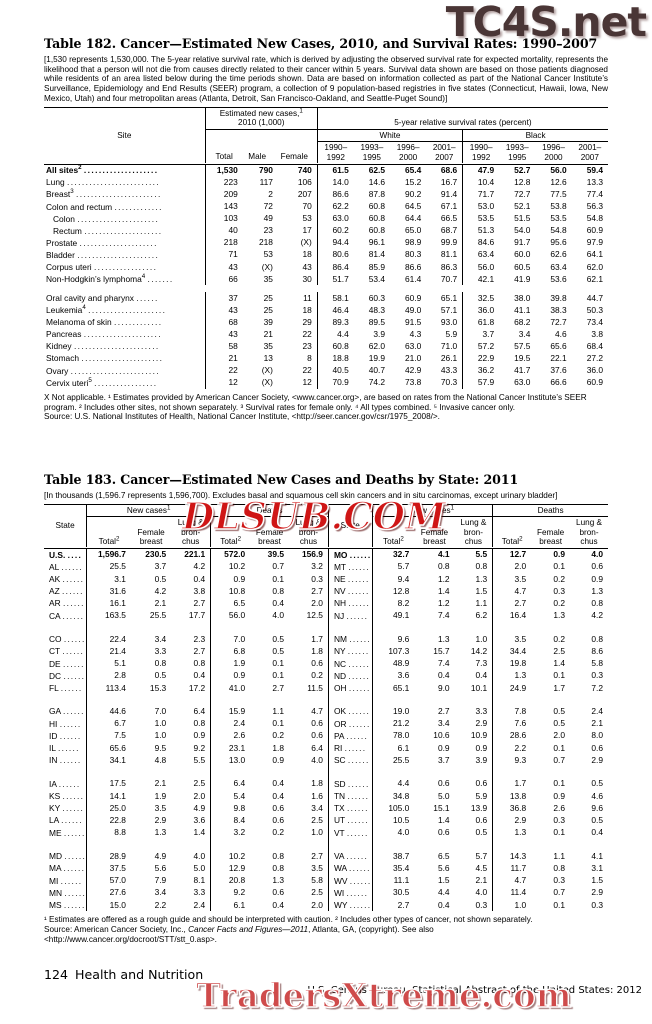  I want to click on th-d-female-breast-right: Female breast, so click(550, 536).